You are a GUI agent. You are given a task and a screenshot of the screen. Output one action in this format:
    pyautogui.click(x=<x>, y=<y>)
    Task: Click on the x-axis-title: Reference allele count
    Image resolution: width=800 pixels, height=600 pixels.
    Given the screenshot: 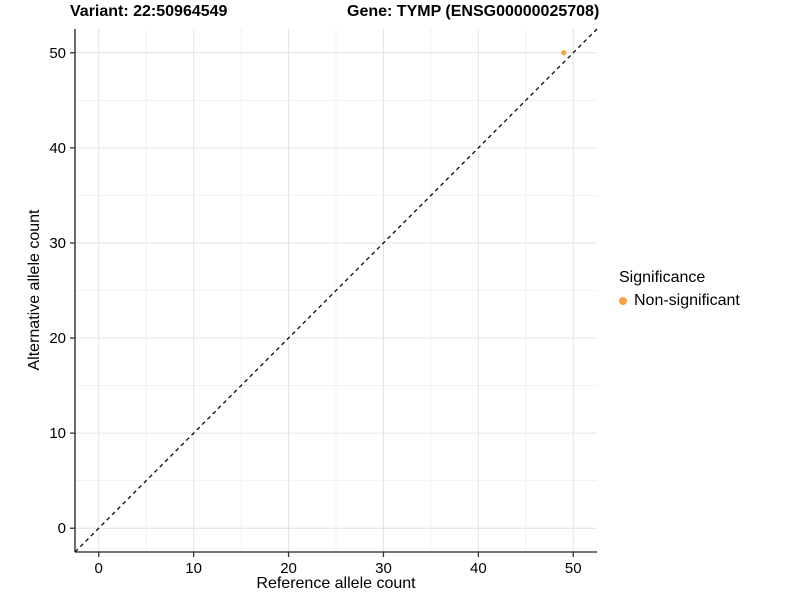 What is the action you would take?
    pyautogui.click(x=336, y=583)
    